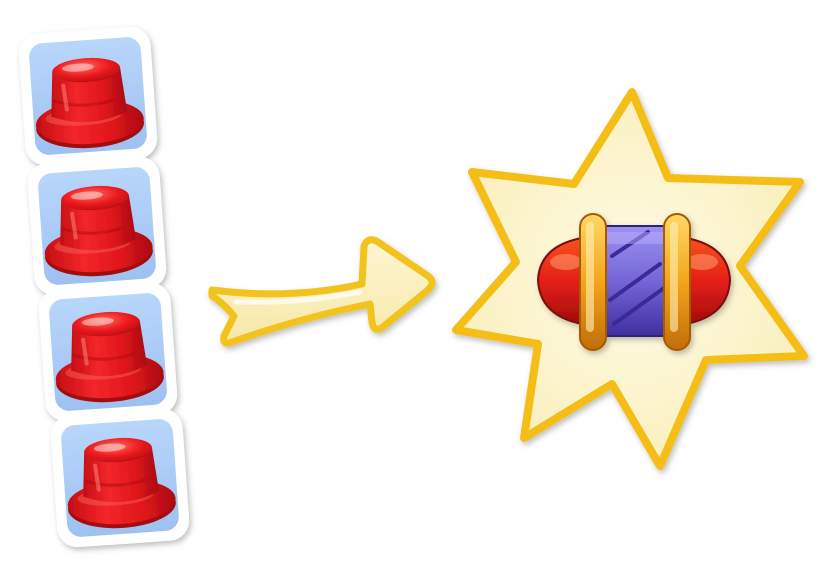 The image size is (823, 580). I want to click on arrow-right-icon, so click(322, 291).